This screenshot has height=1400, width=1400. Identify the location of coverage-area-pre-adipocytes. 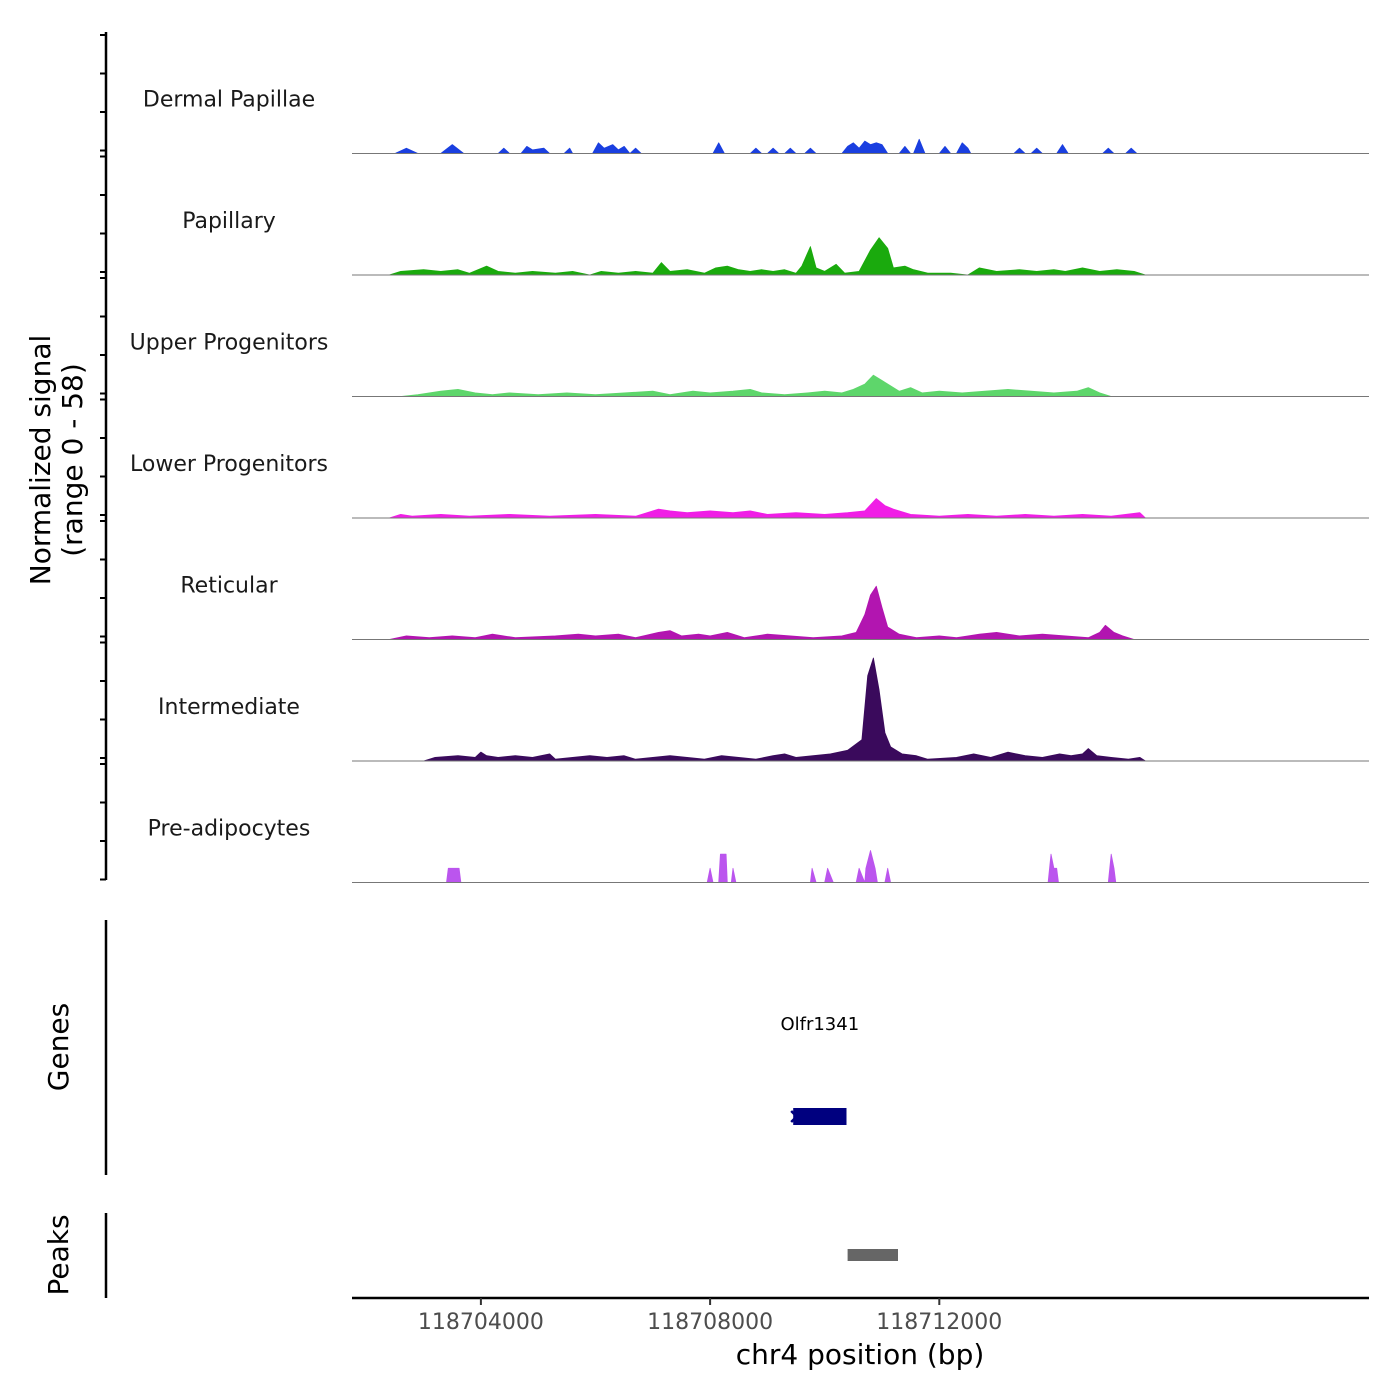
(781, 866).